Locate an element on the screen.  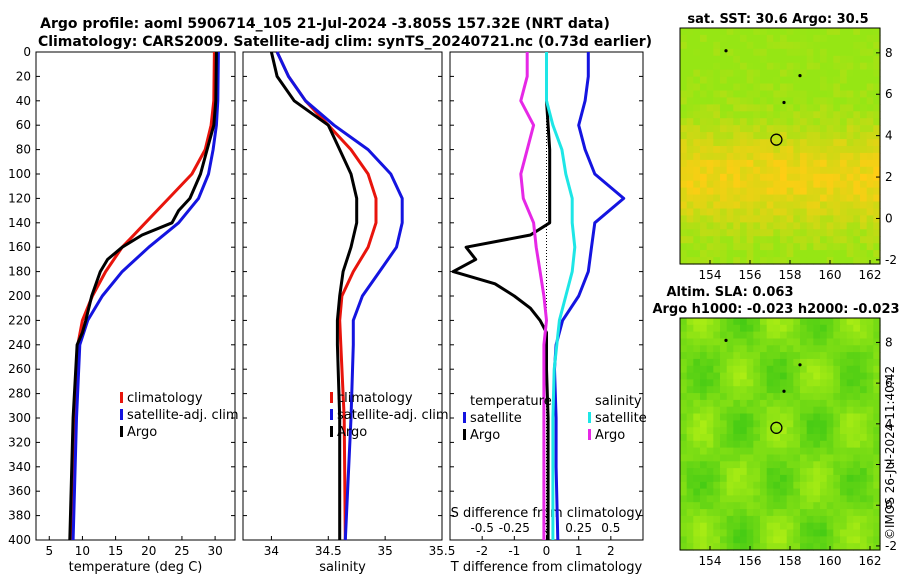
island-marker is located at coordinates (726, 340).